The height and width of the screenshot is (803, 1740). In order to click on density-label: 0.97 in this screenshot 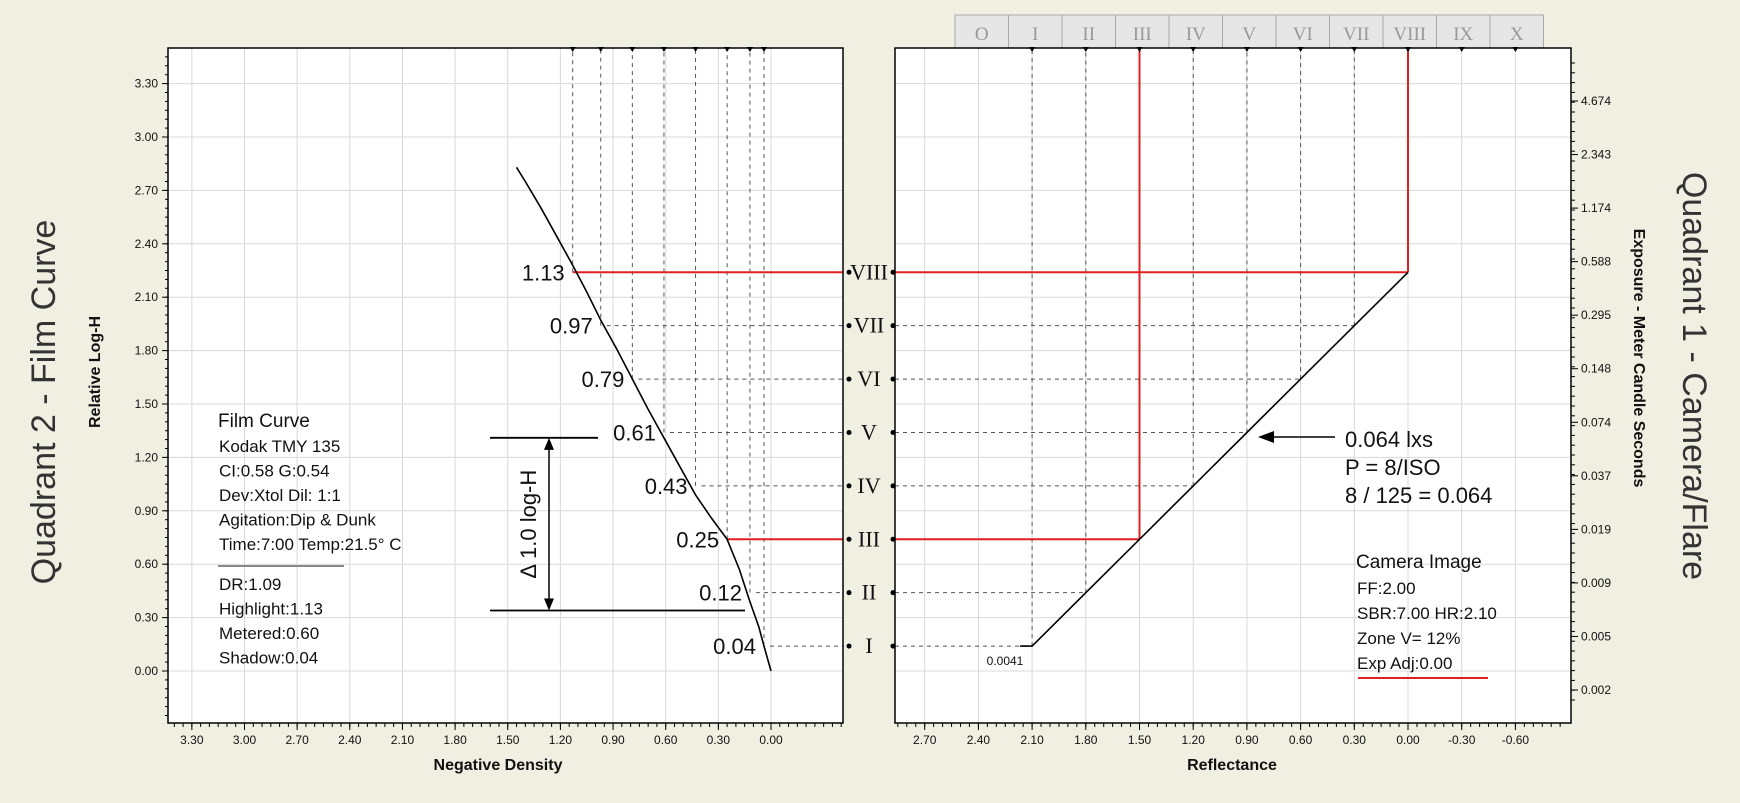, I will do `click(571, 326)`.